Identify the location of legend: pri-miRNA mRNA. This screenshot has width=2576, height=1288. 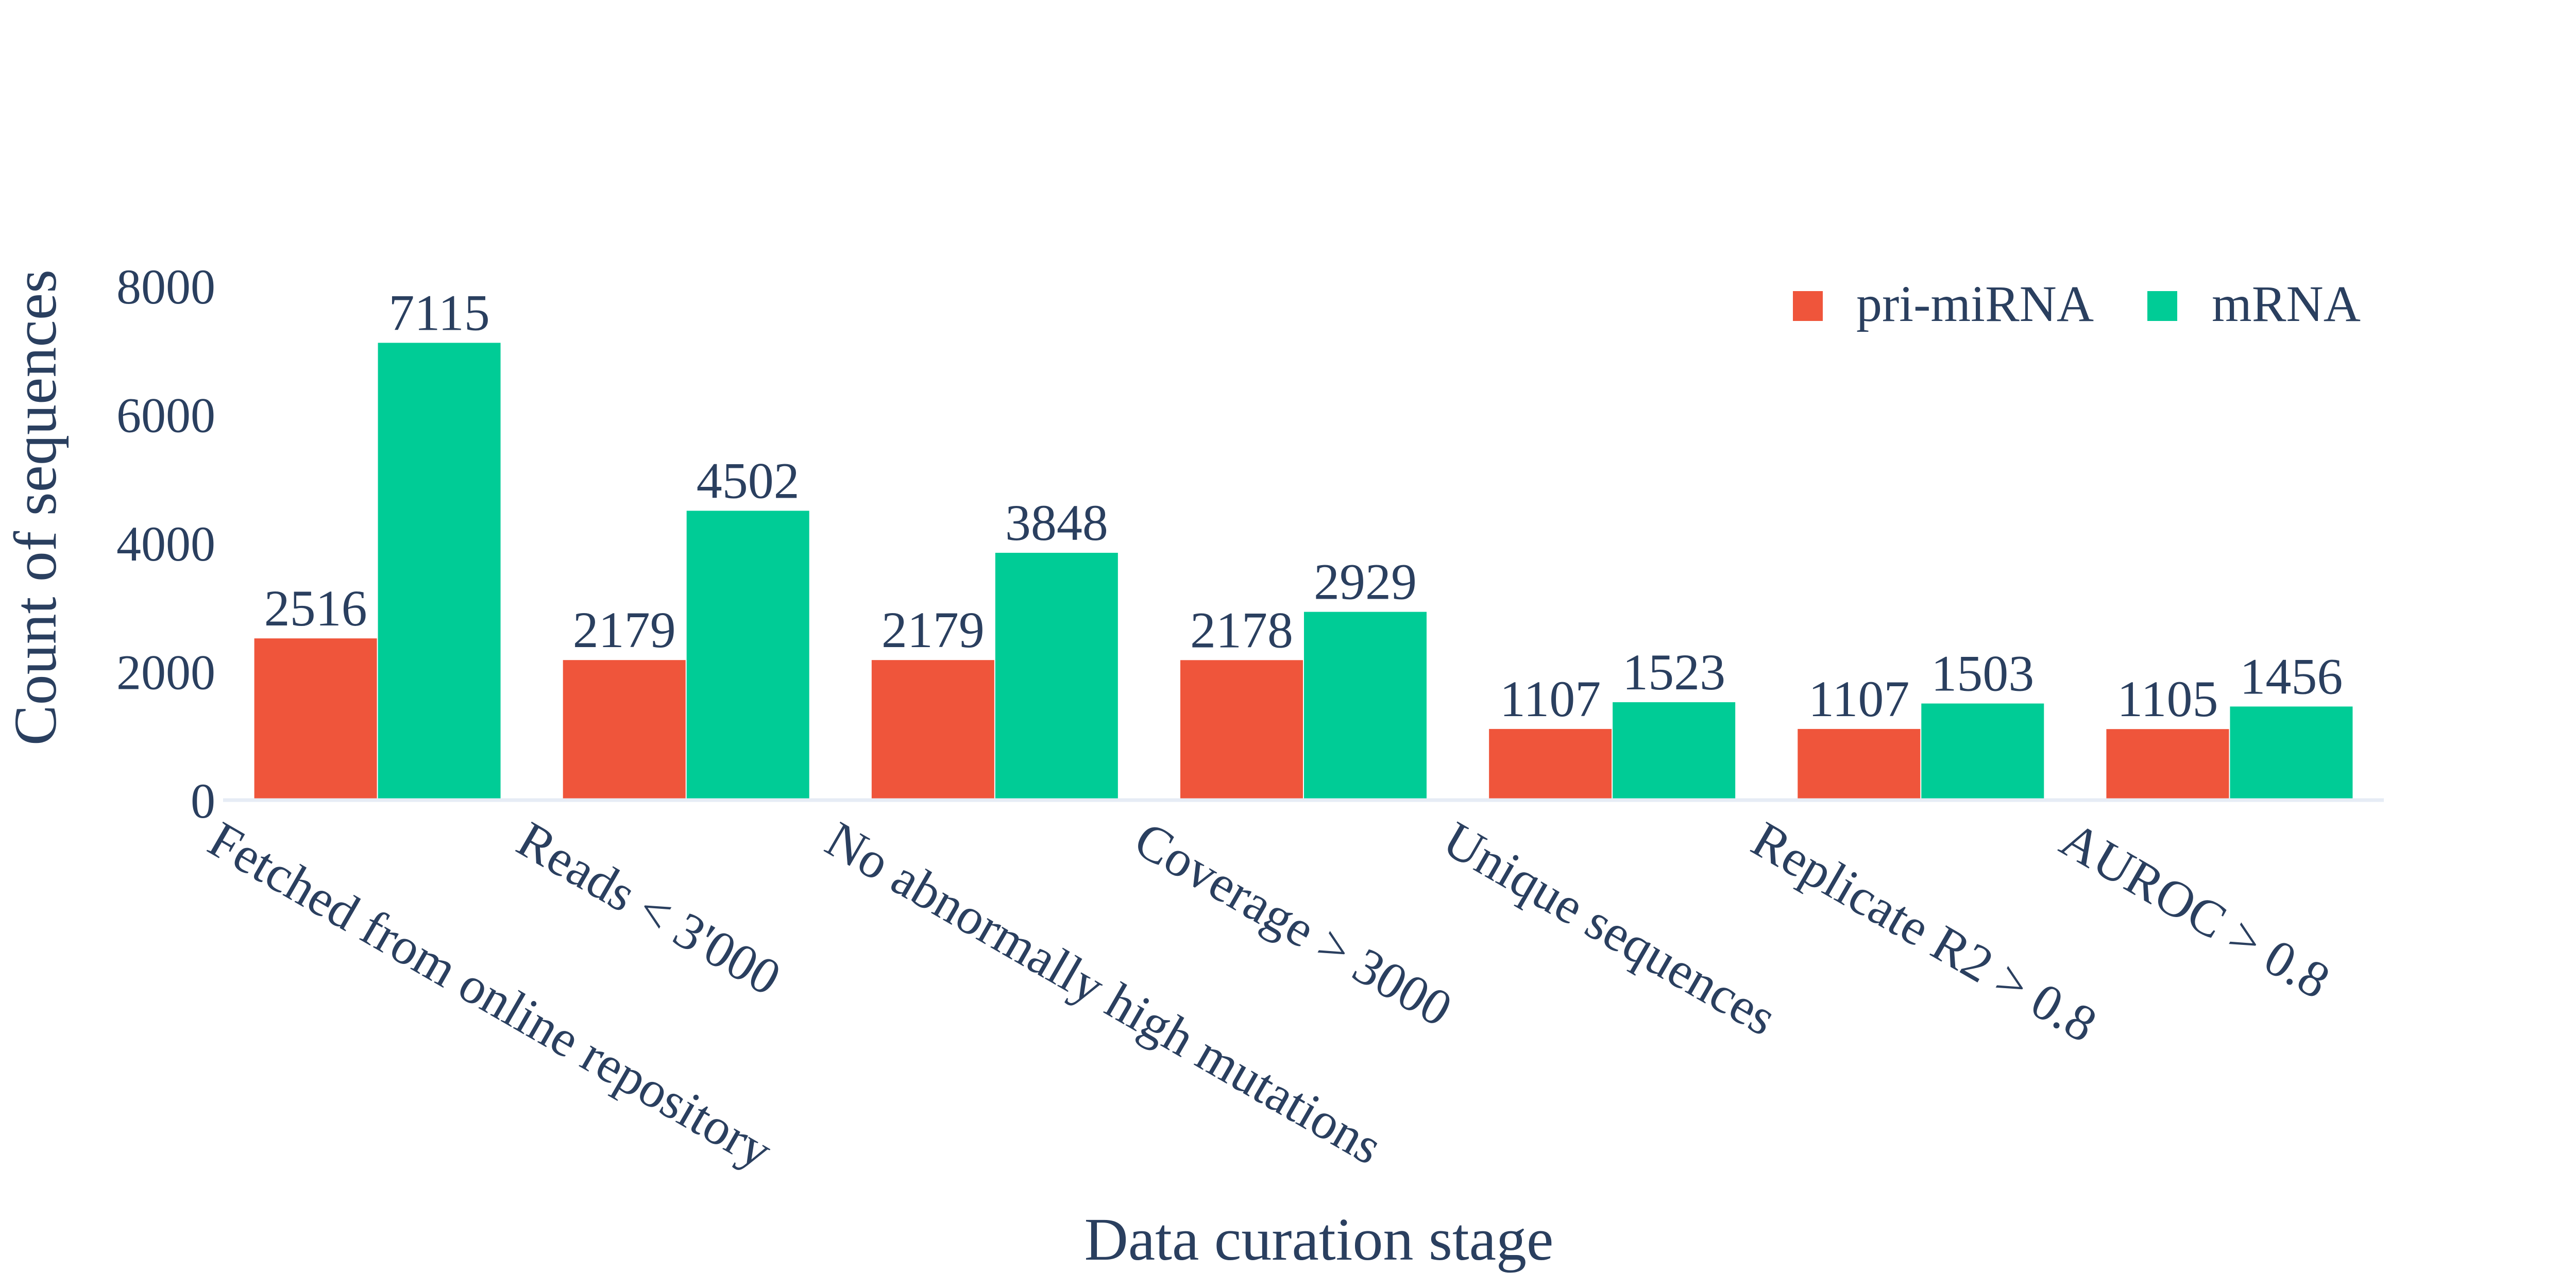
(2077, 303).